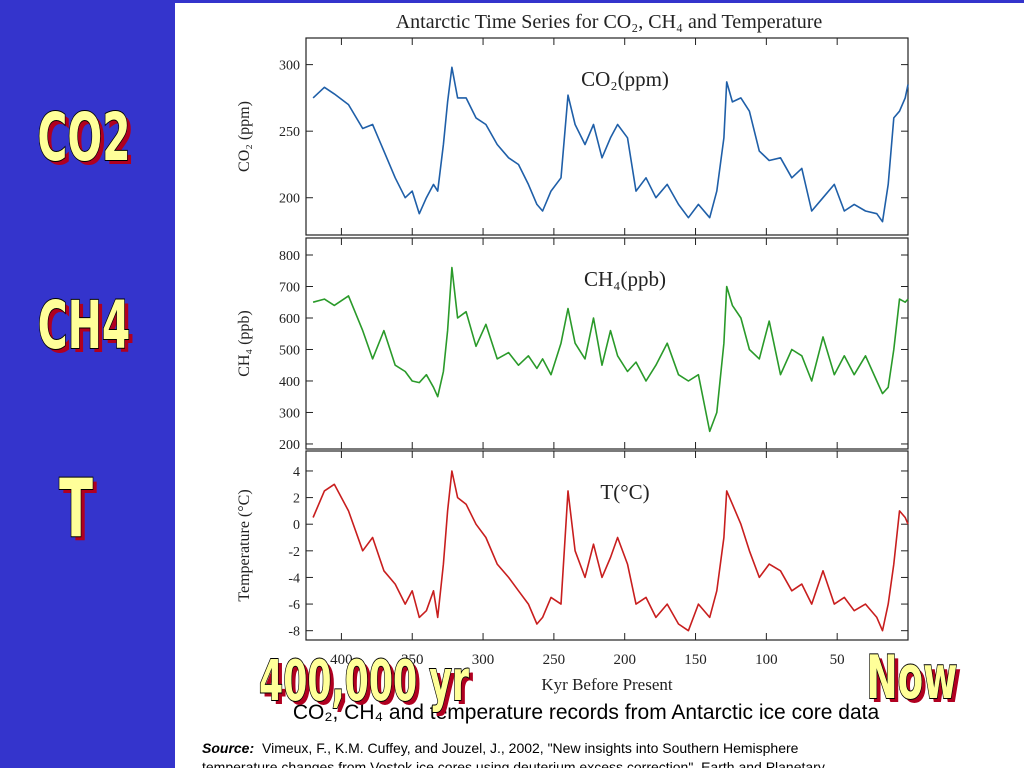 Image resolution: width=1024 pixels, height=768 pixels. Describe the element at coordinates (289, 287) in the screenshot. I see `y-tick-label: 700` at that location.